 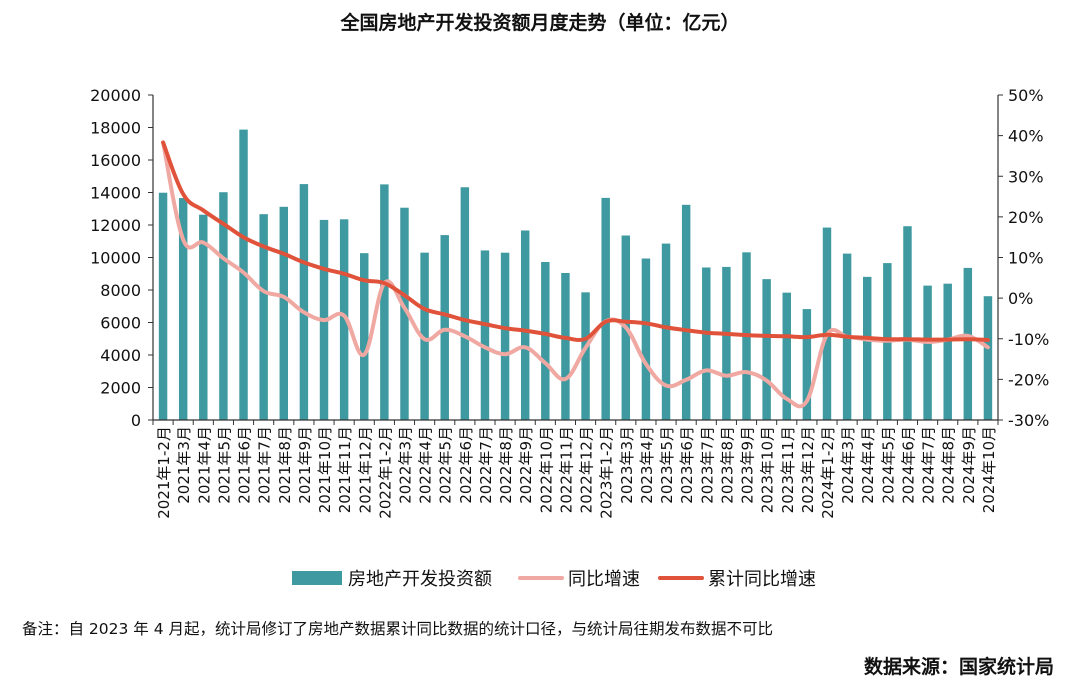 What do you see at coordinates (828, 472) in the screenshot?
I see `x-tick-label: 2024年1-2月` at bounding box center [828, 472].